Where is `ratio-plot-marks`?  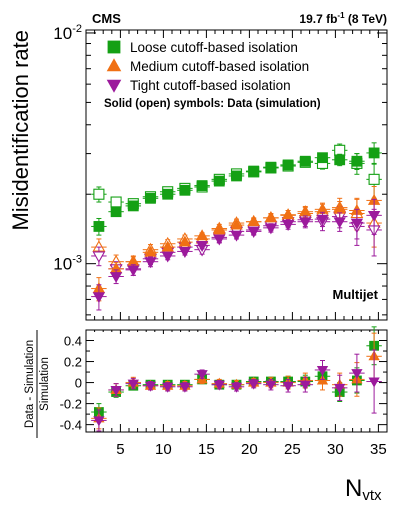
ratio-plot-marks is located at coordinates (236, 379).